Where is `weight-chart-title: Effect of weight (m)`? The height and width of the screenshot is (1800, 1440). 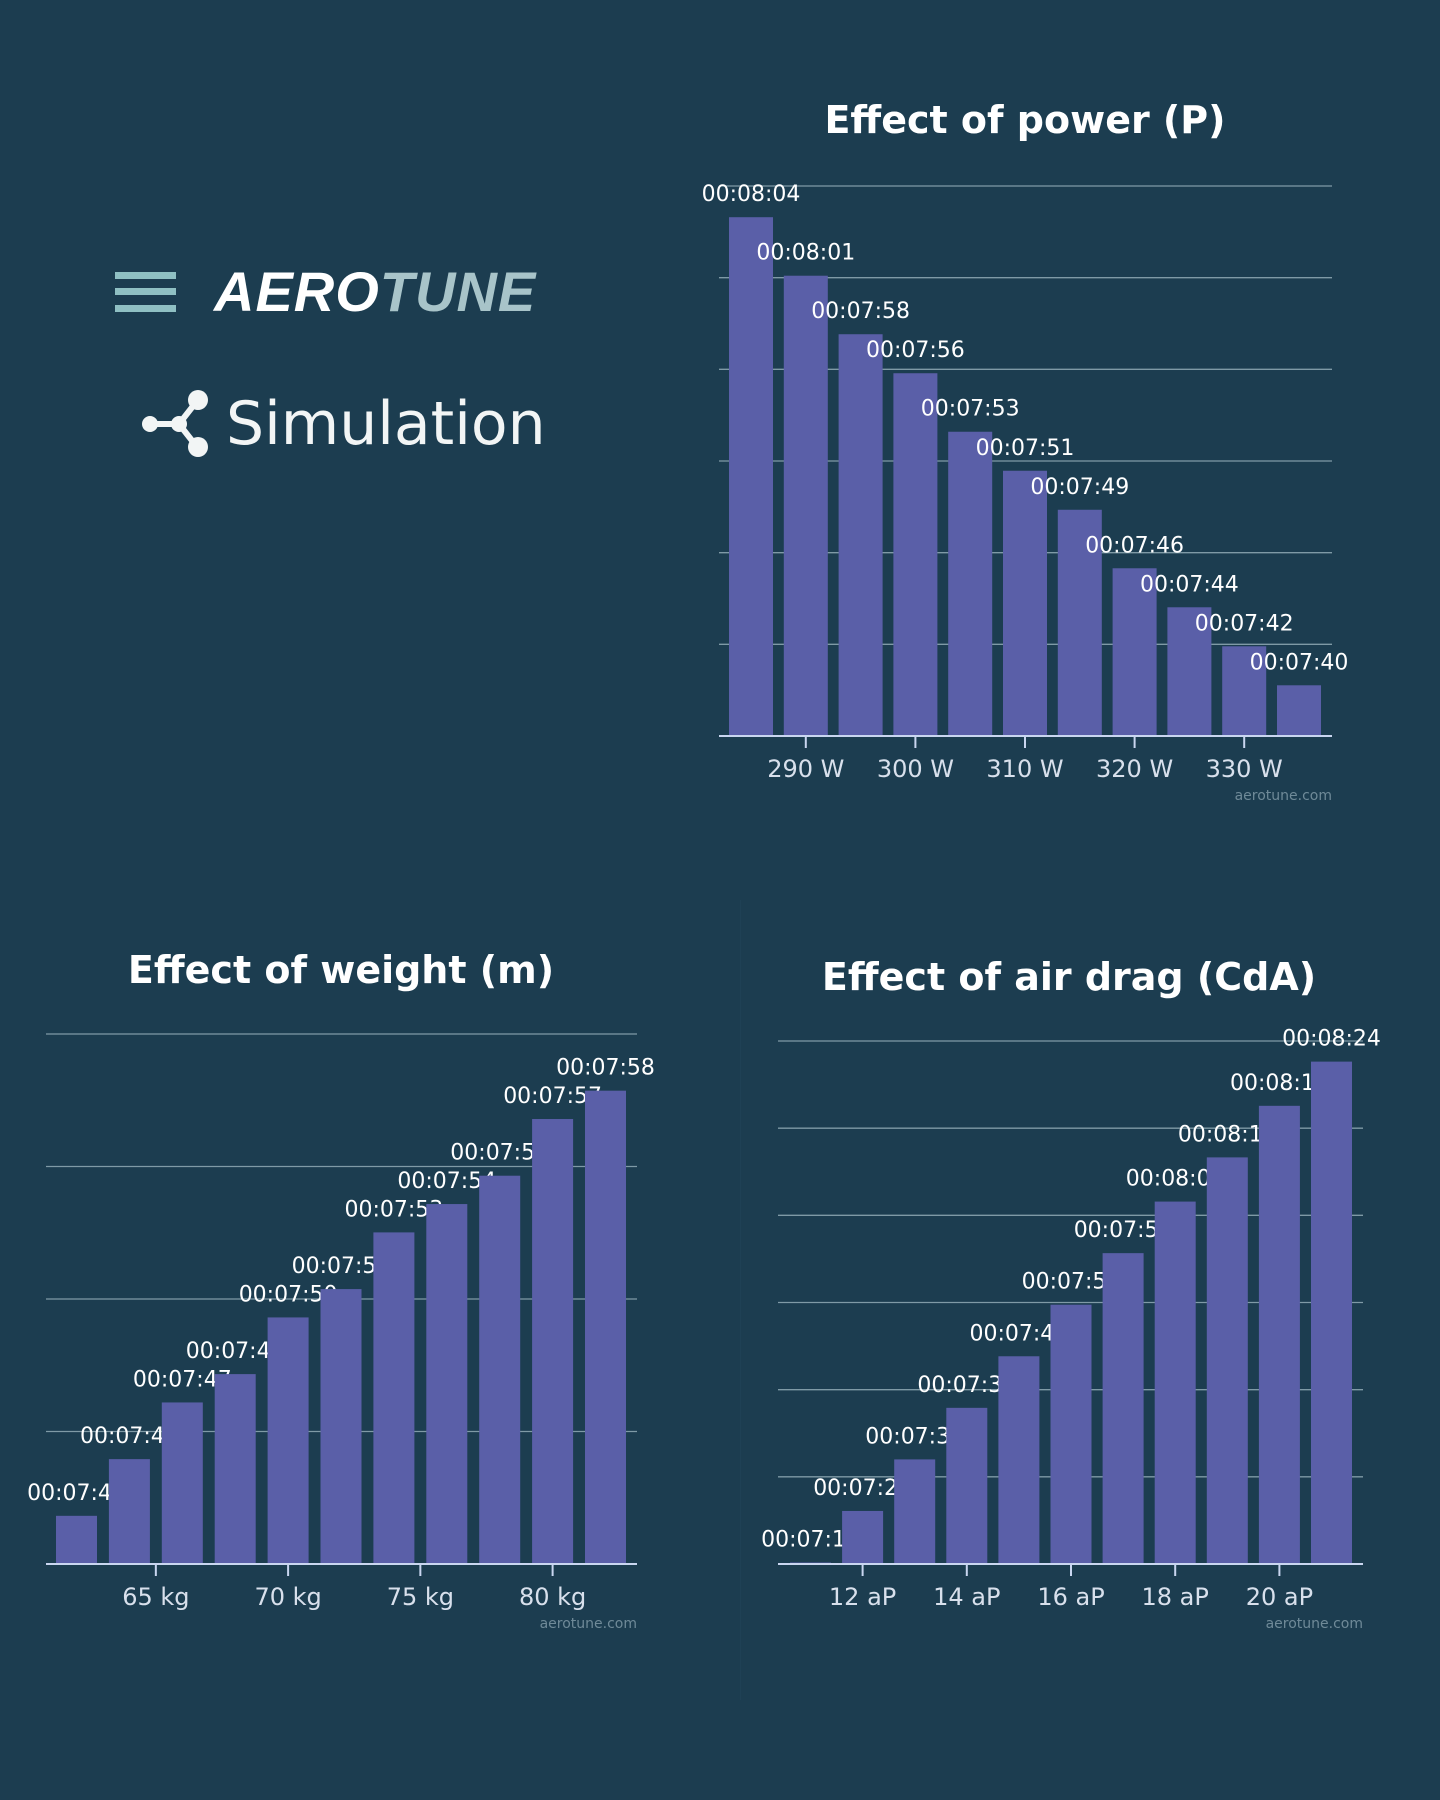
weight-chart-title: Effect of weight (m) is located at coordinates (341, 970).